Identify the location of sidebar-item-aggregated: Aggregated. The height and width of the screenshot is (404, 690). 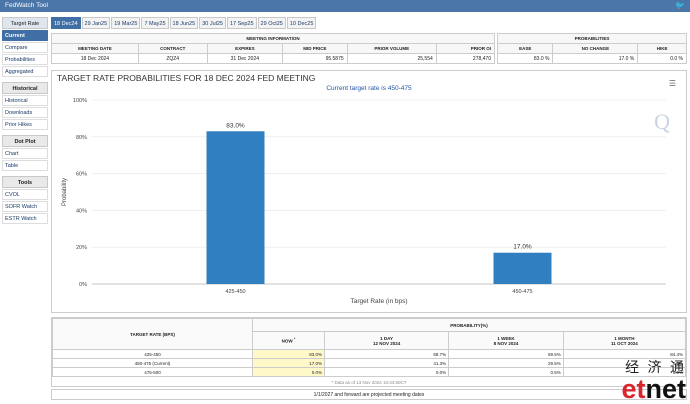
(25, 71).